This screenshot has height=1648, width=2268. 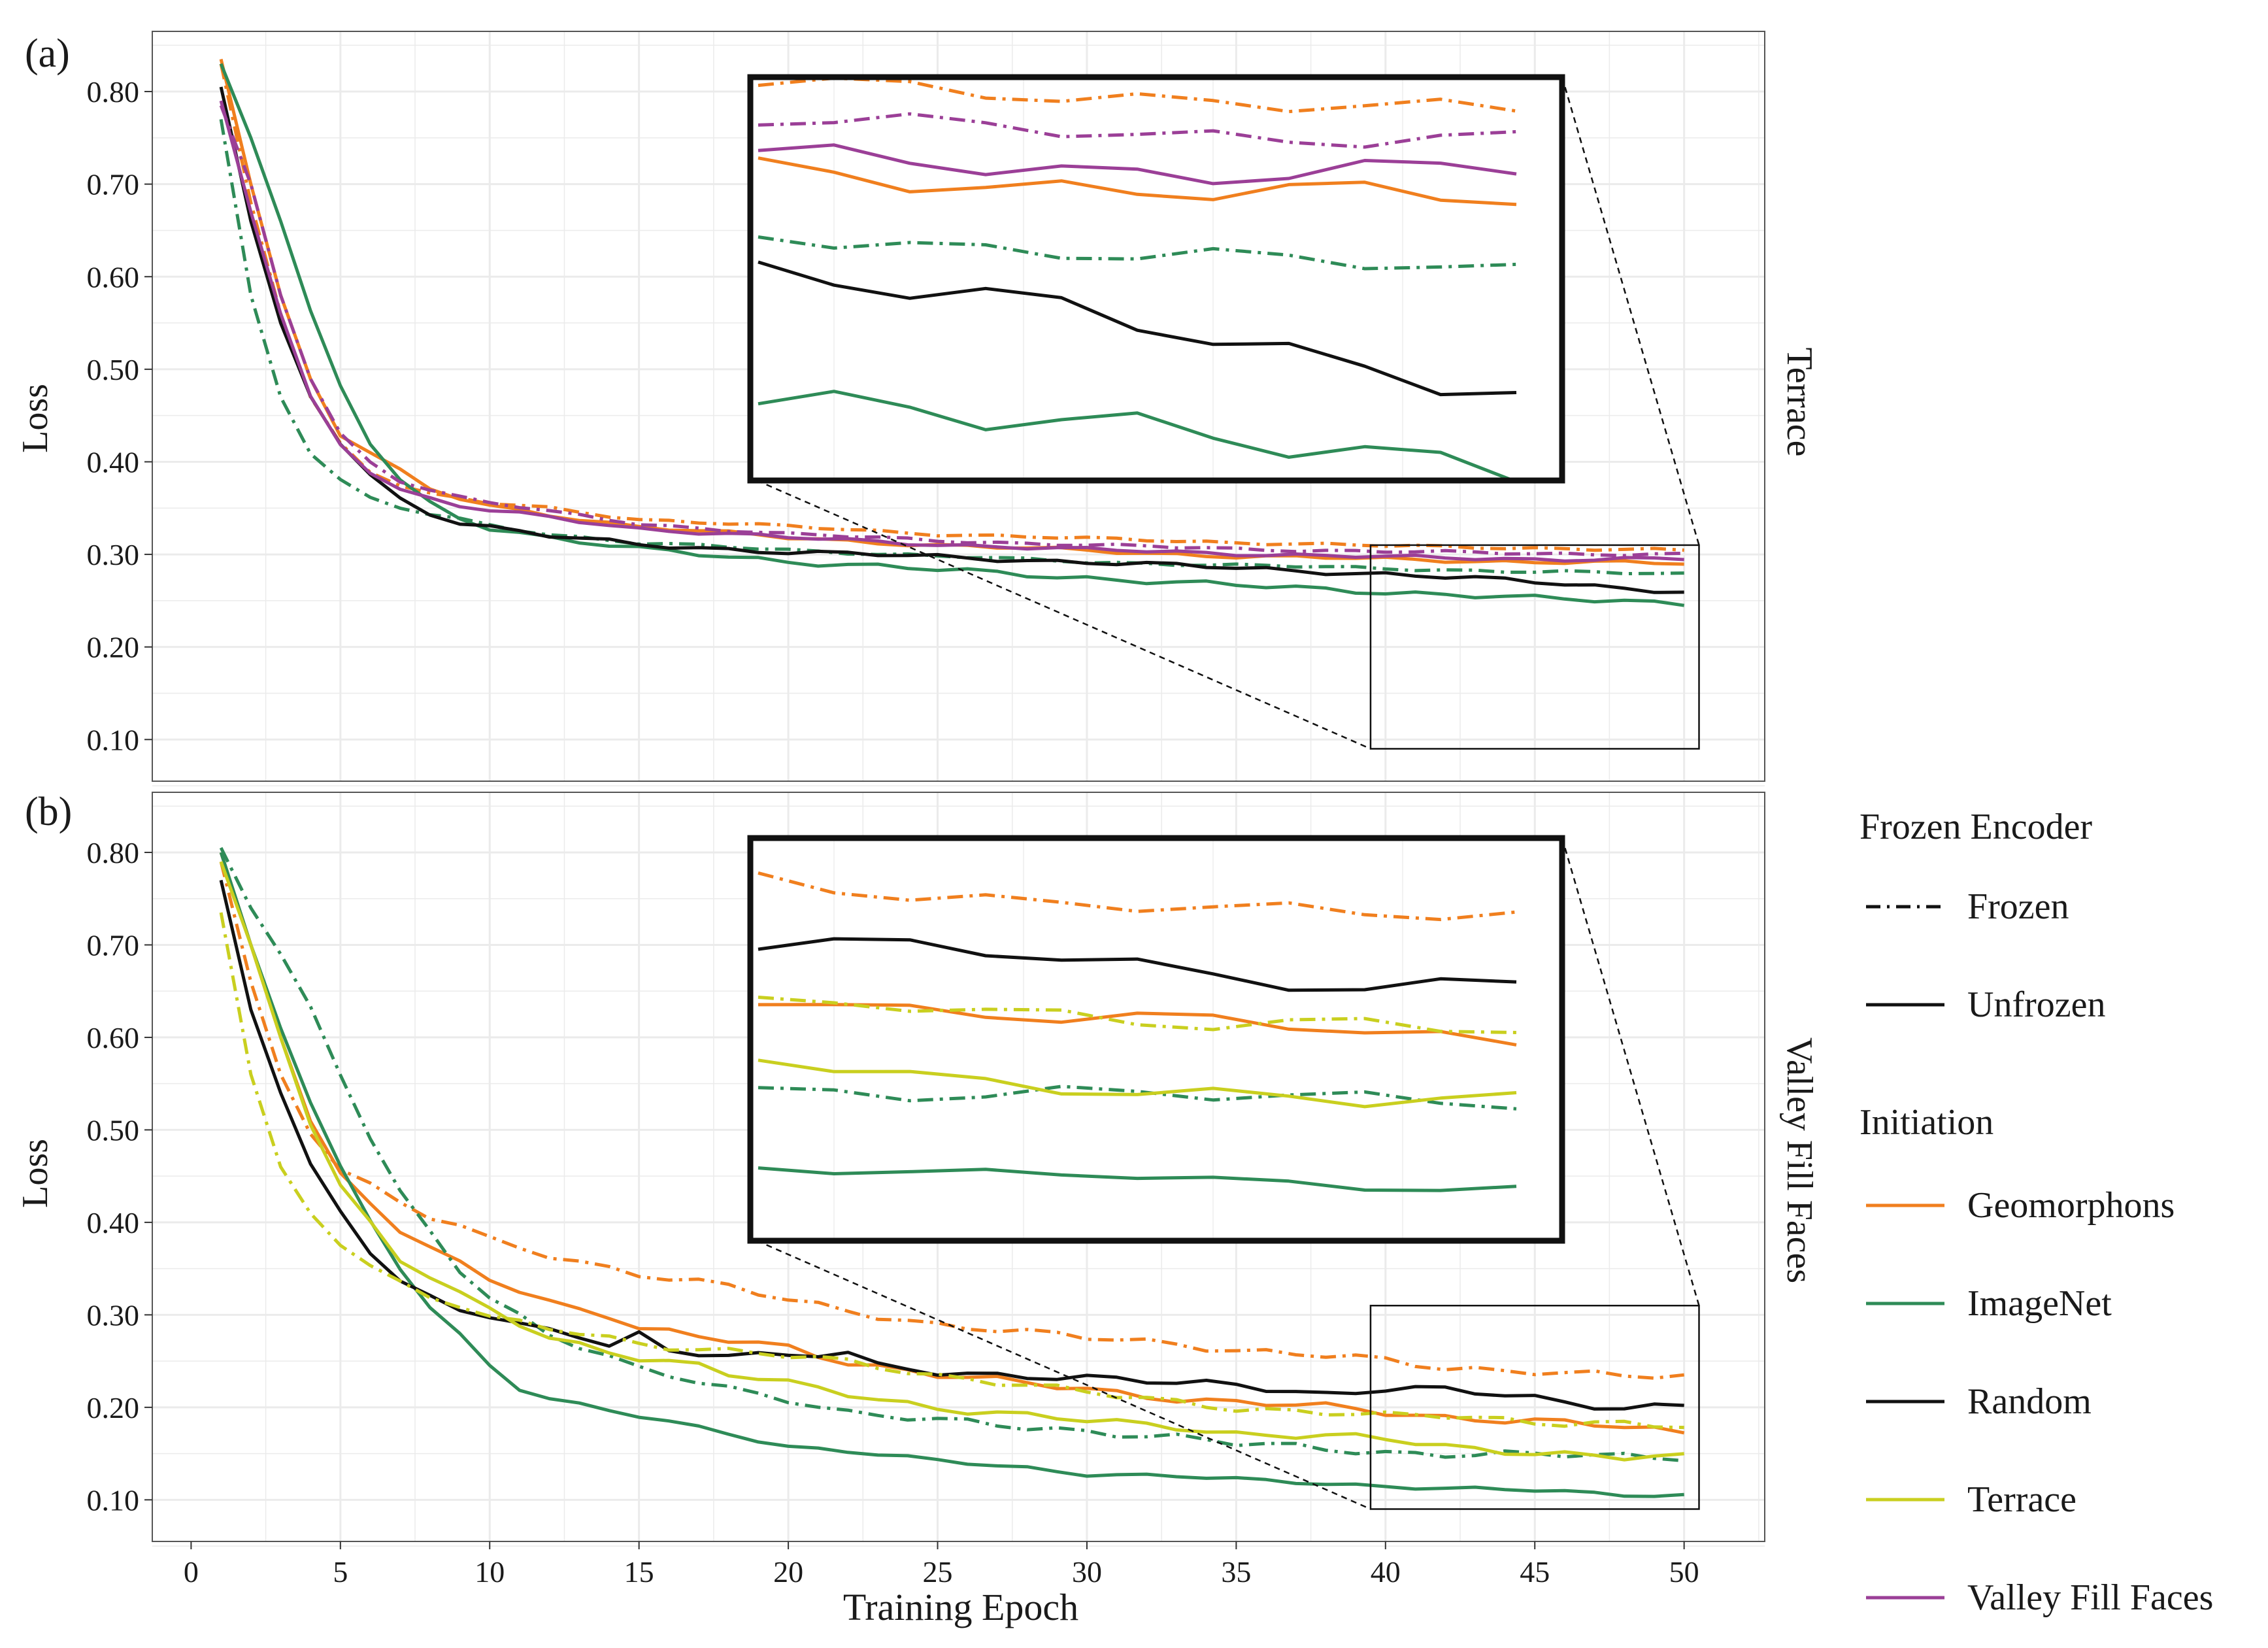 What do you see at coordinates (1799, 401) in the screenshot?
I see `panel-a-facet-strip-label: Terrace` at bounding box center [1799, 401].